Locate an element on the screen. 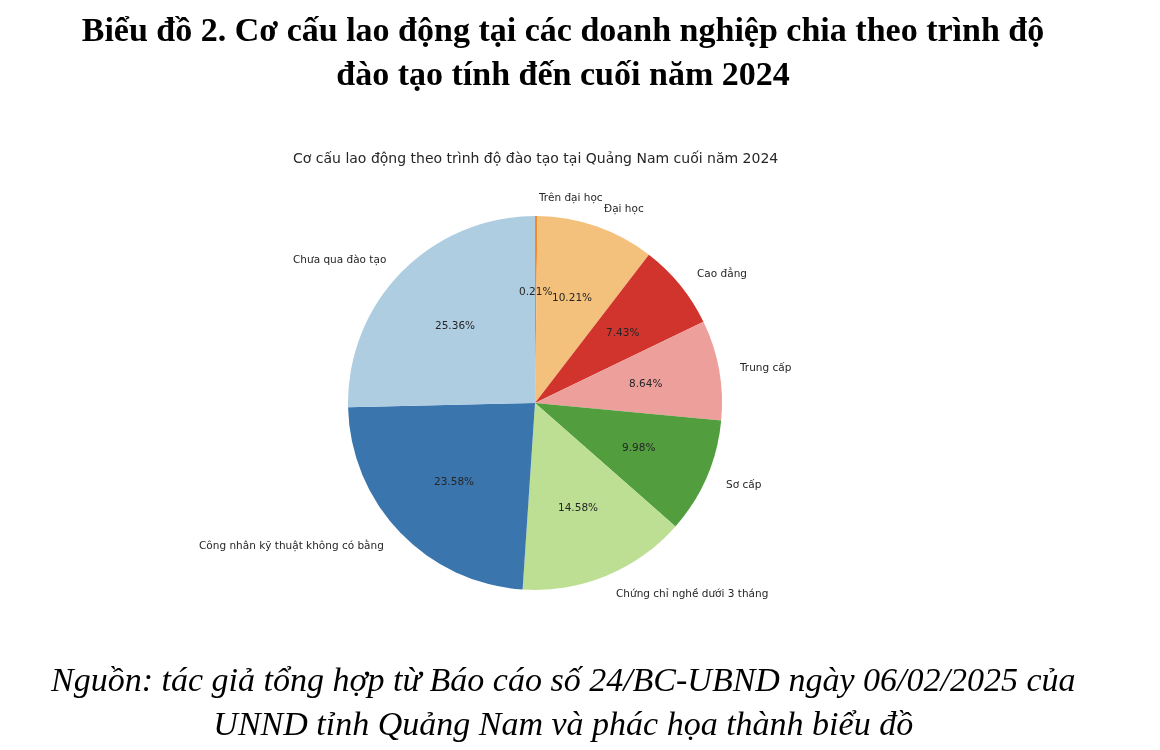 Image resolution: width=1160 pixels, height=750 pixels. data-label: 7.43% is located at coordinates (623, 332).